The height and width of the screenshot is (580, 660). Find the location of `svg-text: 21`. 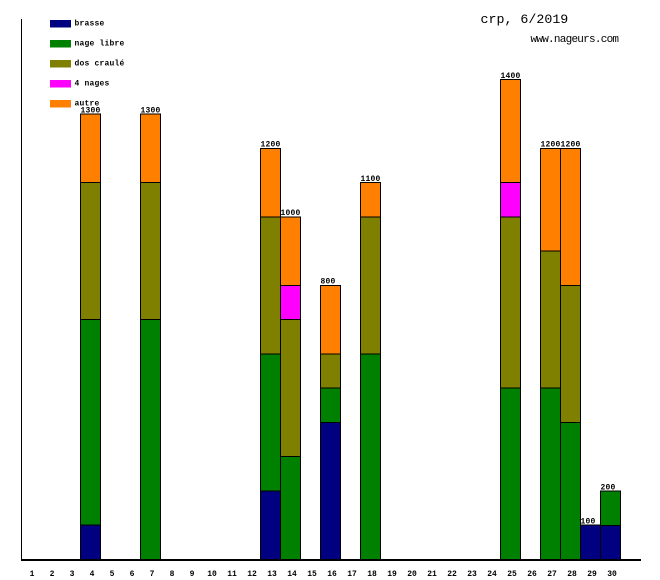

svg-text: 21 is located at coordinates (432, 574).